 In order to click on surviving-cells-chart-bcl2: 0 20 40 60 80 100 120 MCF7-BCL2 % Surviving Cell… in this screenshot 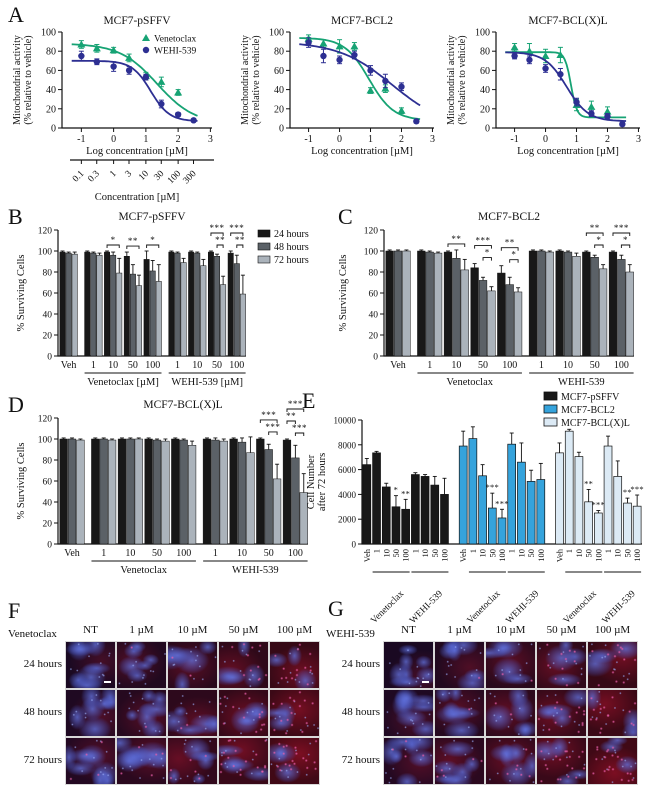, I will do `click(486, 299)`.